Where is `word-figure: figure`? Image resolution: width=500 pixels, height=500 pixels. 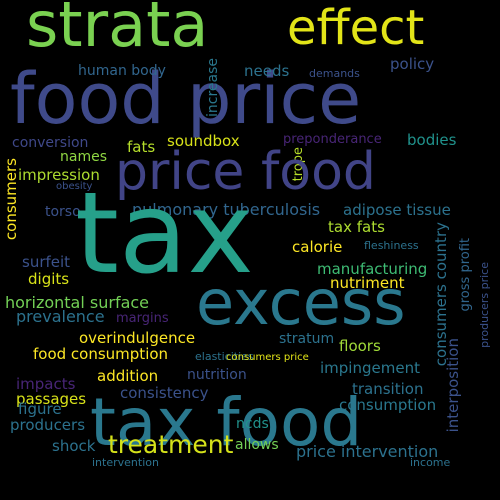 word-figure: figure is located at coordinates (40, 409).